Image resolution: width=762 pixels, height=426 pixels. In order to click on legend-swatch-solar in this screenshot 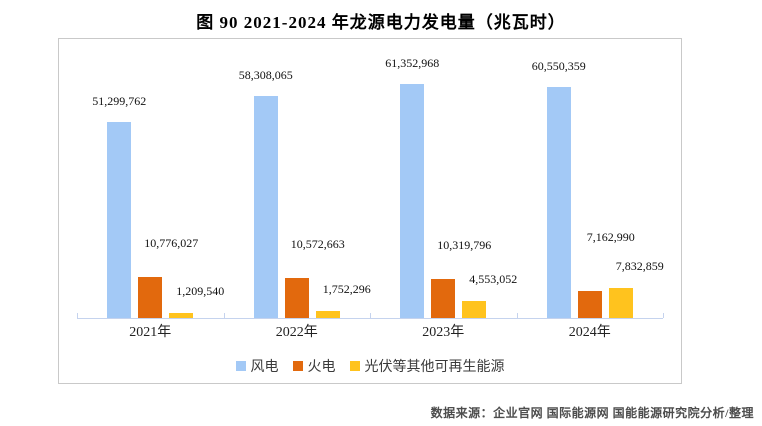, I will do `click(354, 366)`.